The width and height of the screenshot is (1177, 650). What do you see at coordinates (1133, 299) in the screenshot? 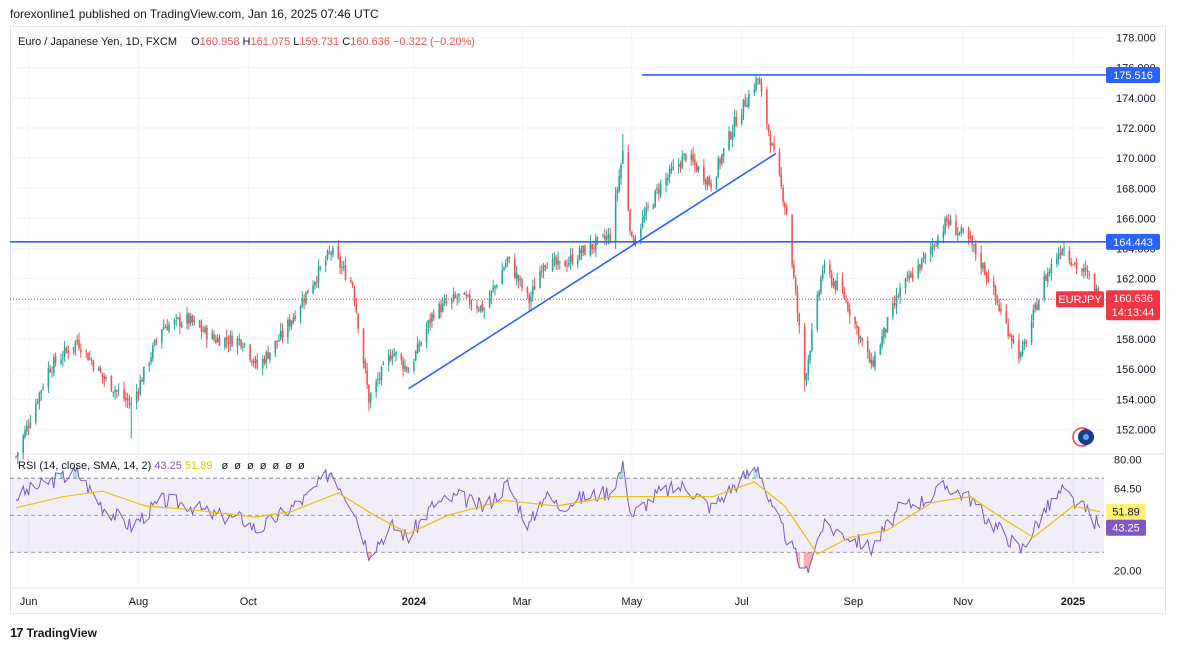
I see `current-price-label: 160.636` at bounding box center [1133, 299].